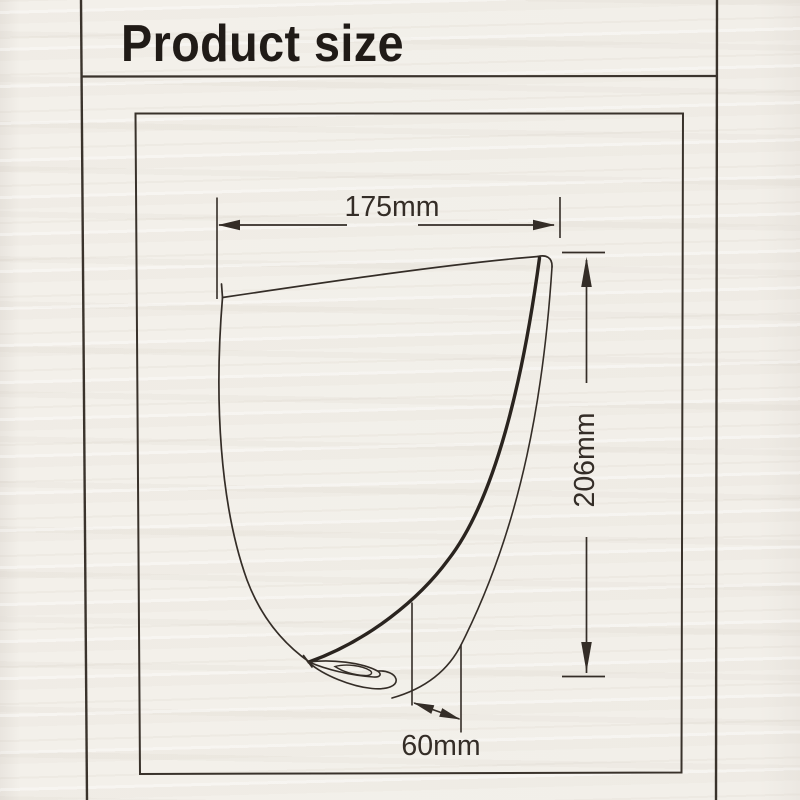 Image resolution: width=800 pixels, height=800 pixels. Describe the element at coordinates (353, 670) in the screenshot. I see `shade-tip-loop-inner` at that location.